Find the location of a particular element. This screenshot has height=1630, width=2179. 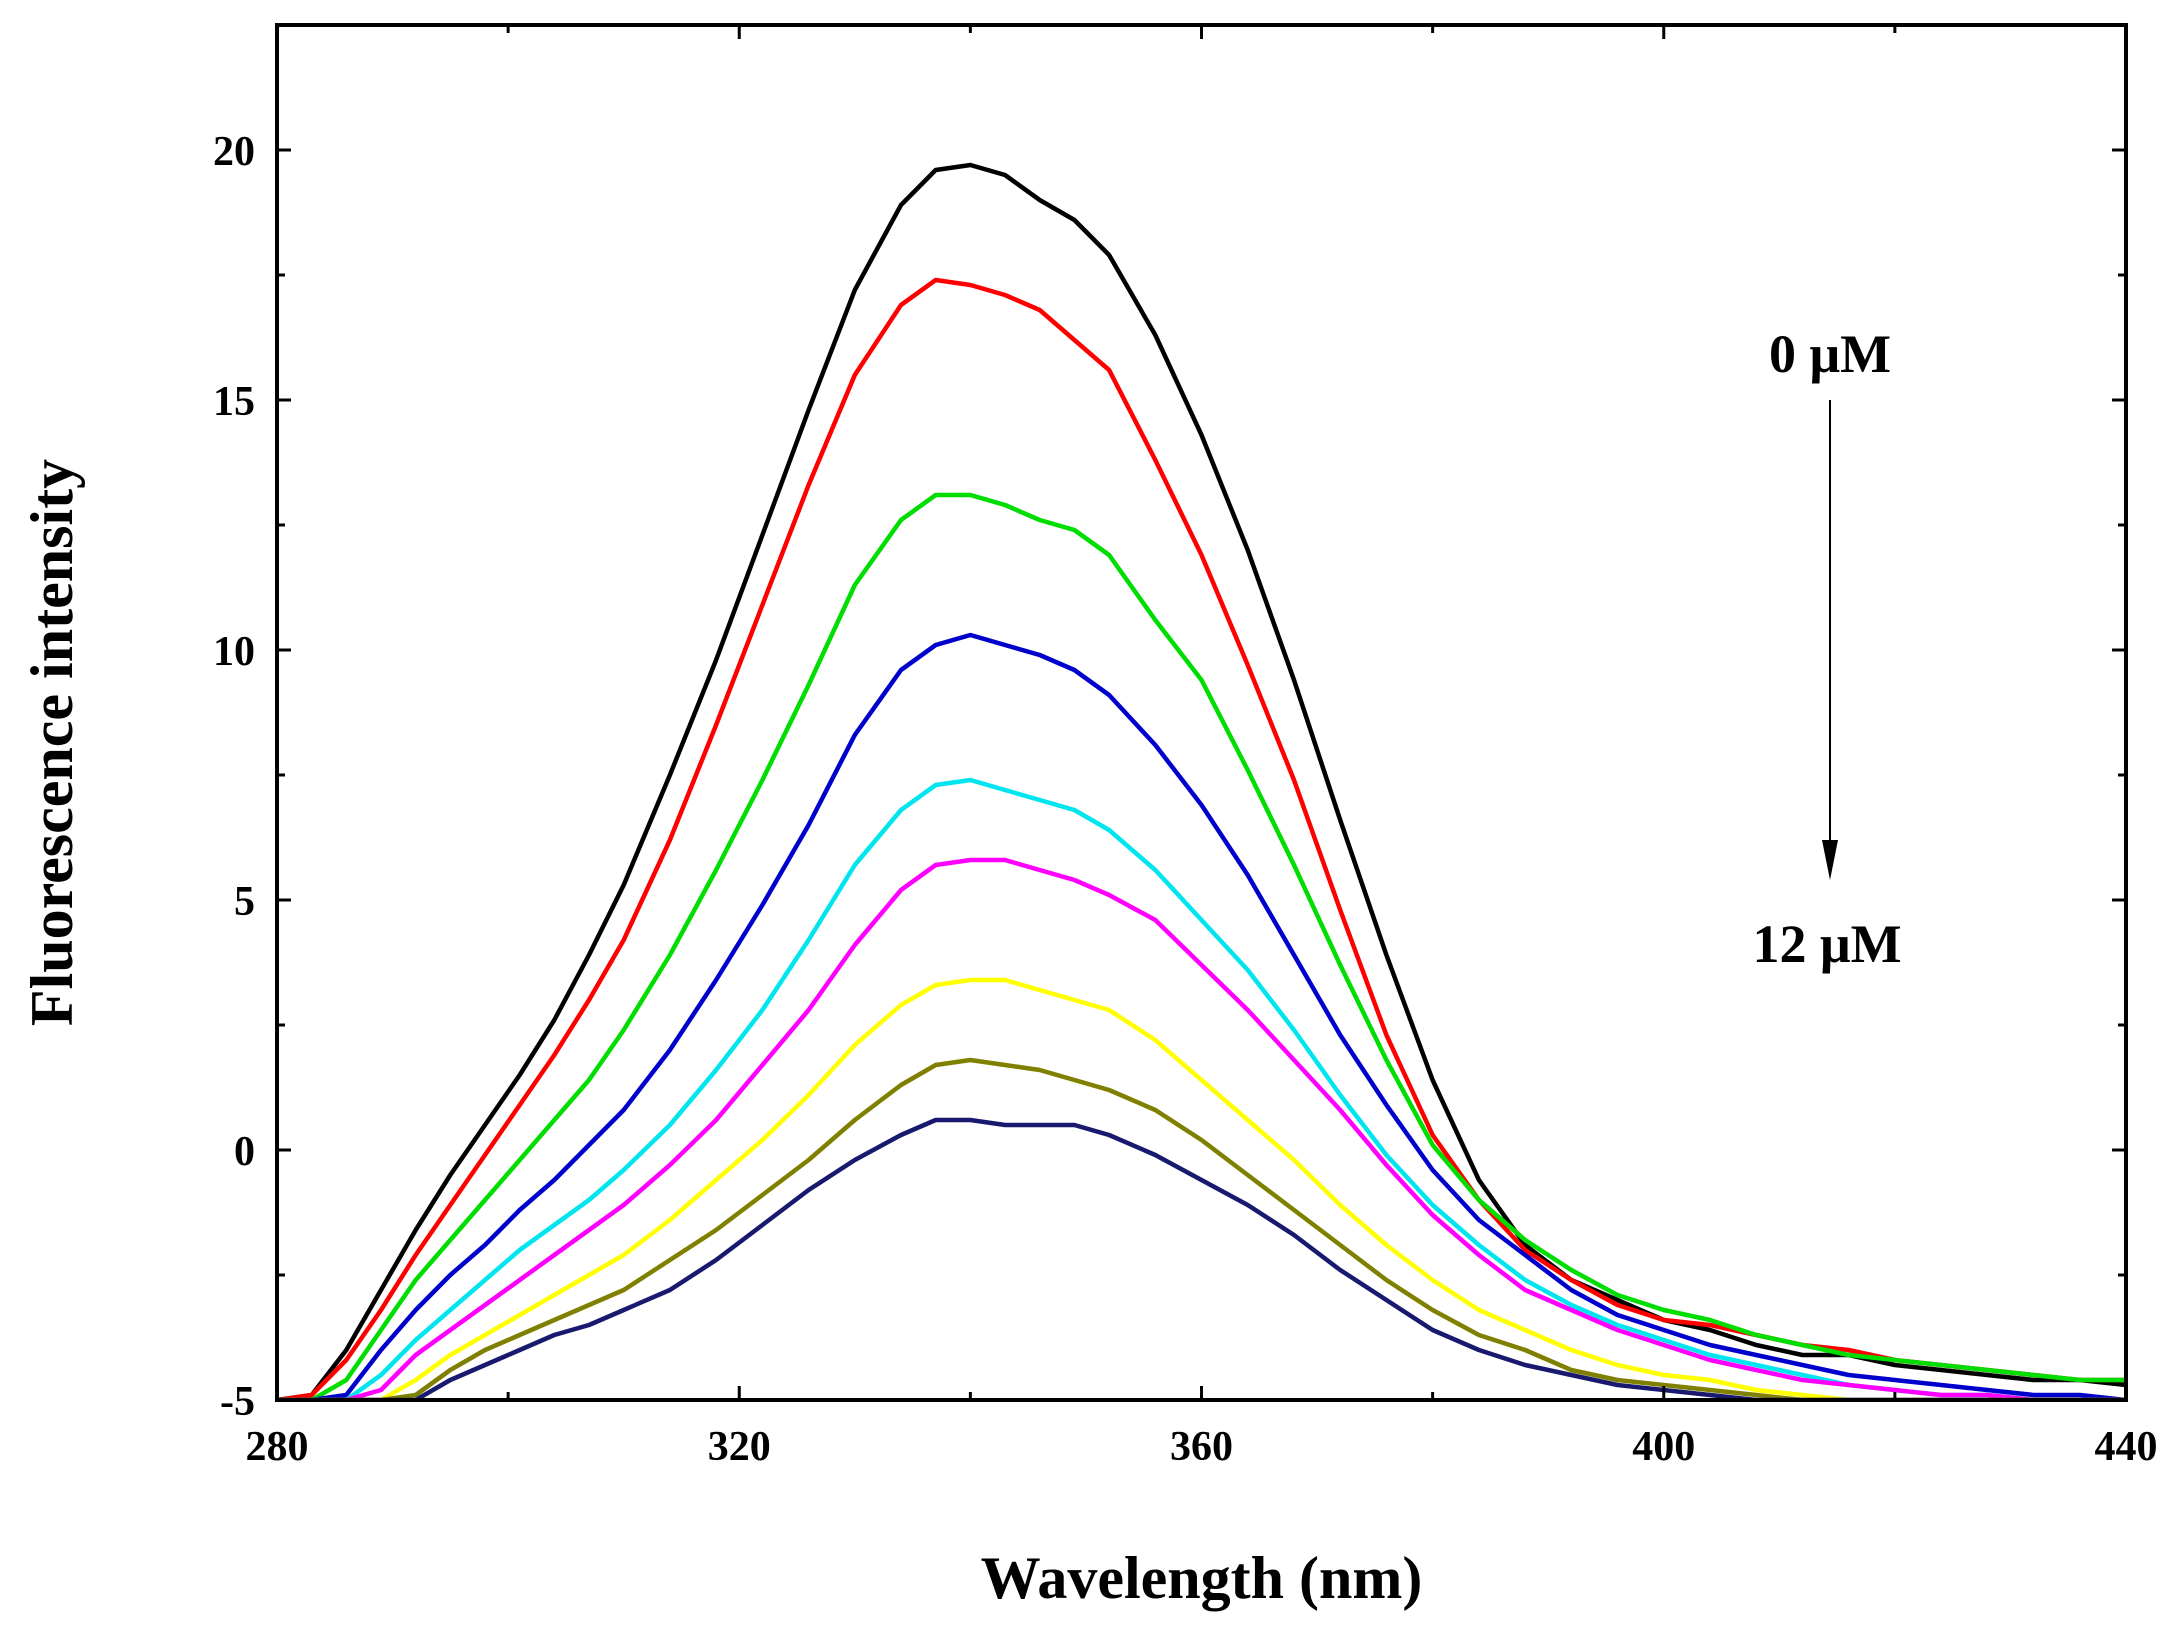

y-tick-label: 5 is located at coordinates (244, 902).